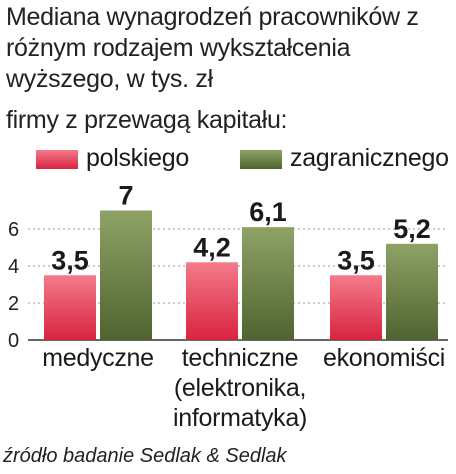 The width and height of the screenshot is (456, 474). What do you see at coordinates (384, 358) in the screenshot?
I see `category-label: ekonomiści` at bounding box center [384, 358].